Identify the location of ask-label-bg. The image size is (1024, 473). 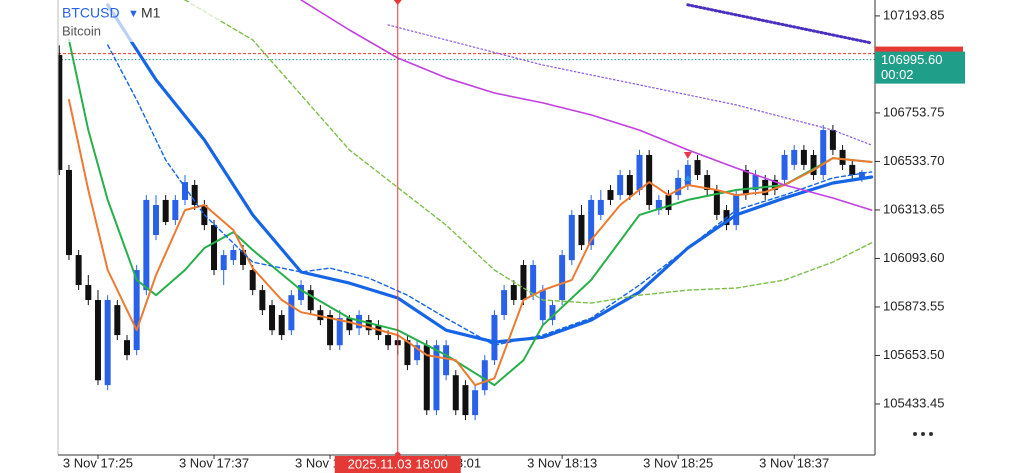
(919, 51).